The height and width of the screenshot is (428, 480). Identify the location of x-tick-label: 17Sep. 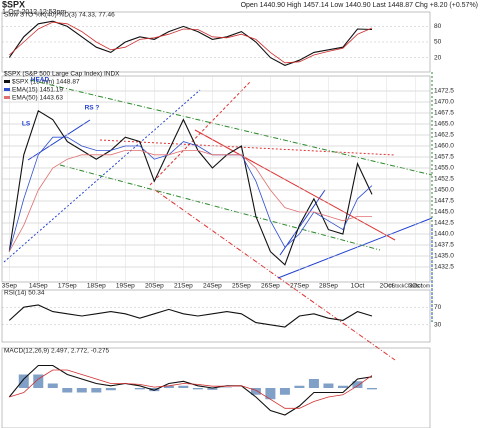
(67, 286).